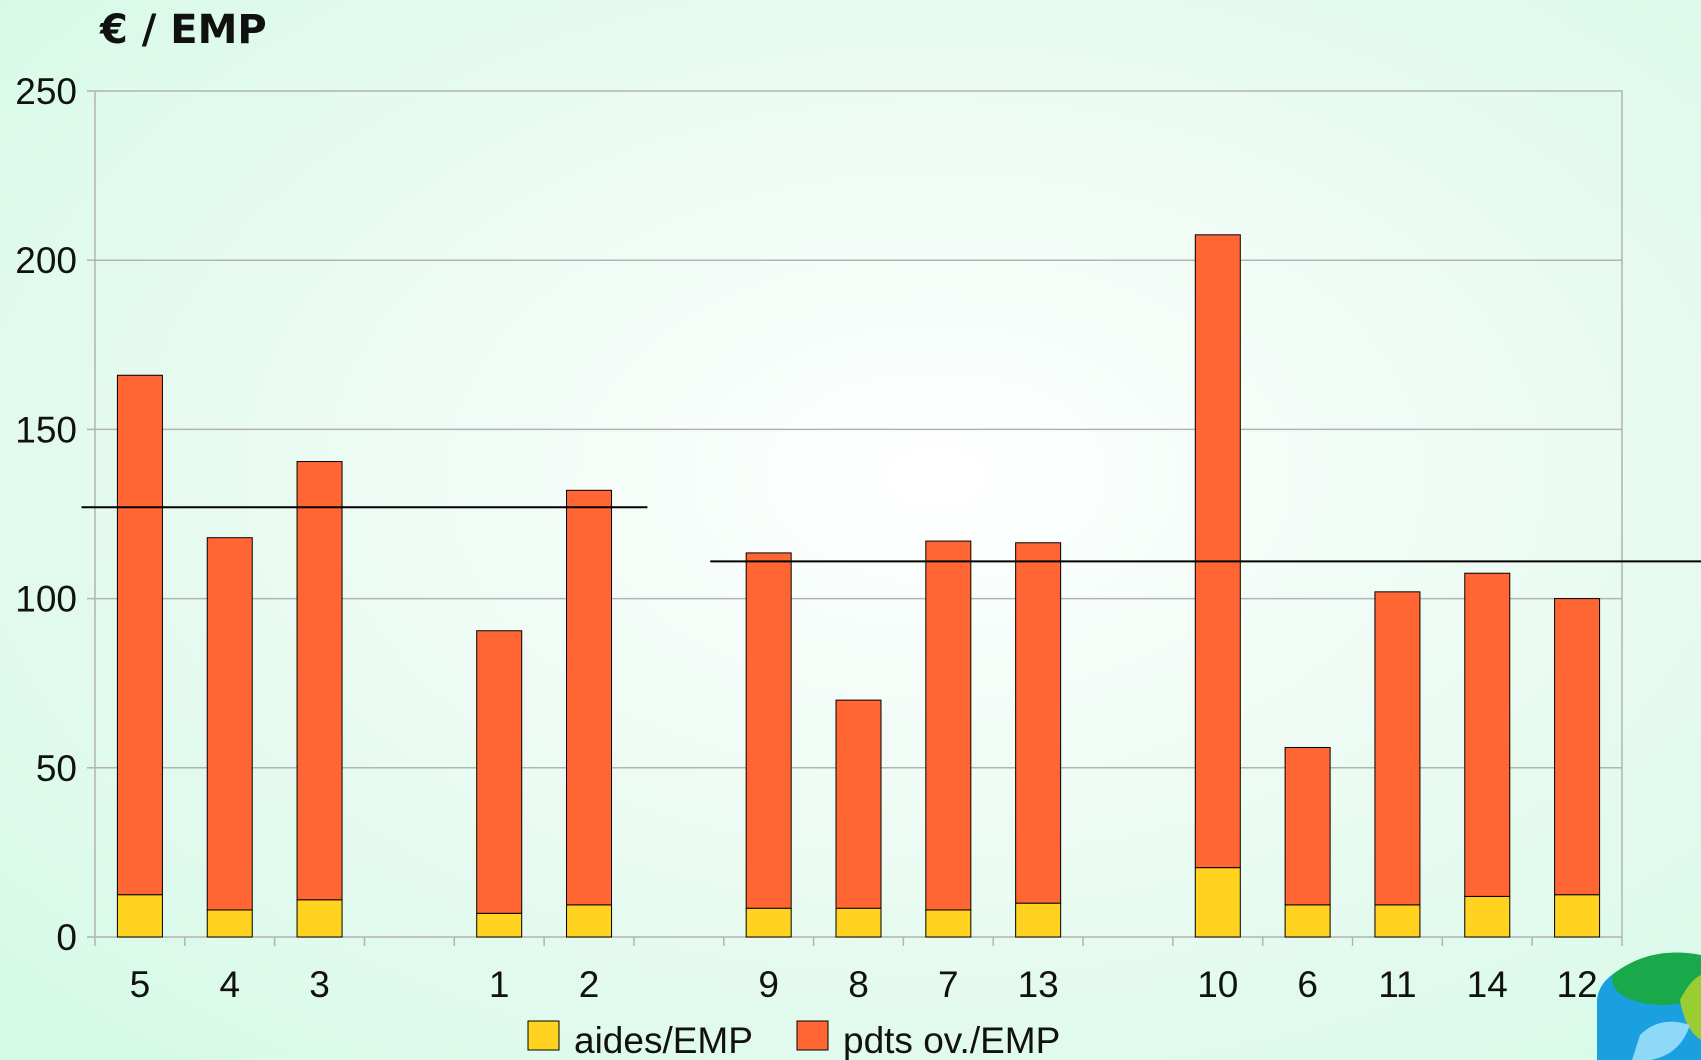 This screenshot has height=1060, width=1701. I want to click on x-tick-label: 1, so click(499, 984).